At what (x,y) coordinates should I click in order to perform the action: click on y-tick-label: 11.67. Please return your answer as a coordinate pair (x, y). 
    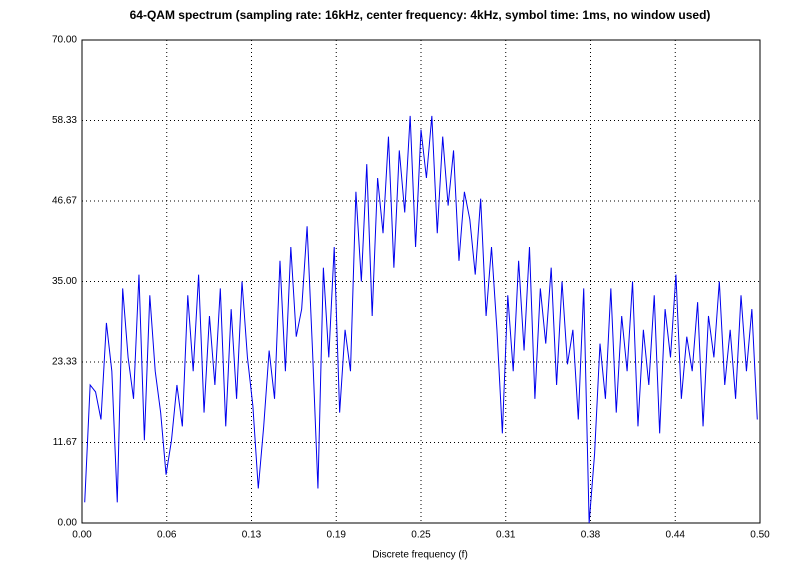
    Looking at the image, I should click on (65, 442).